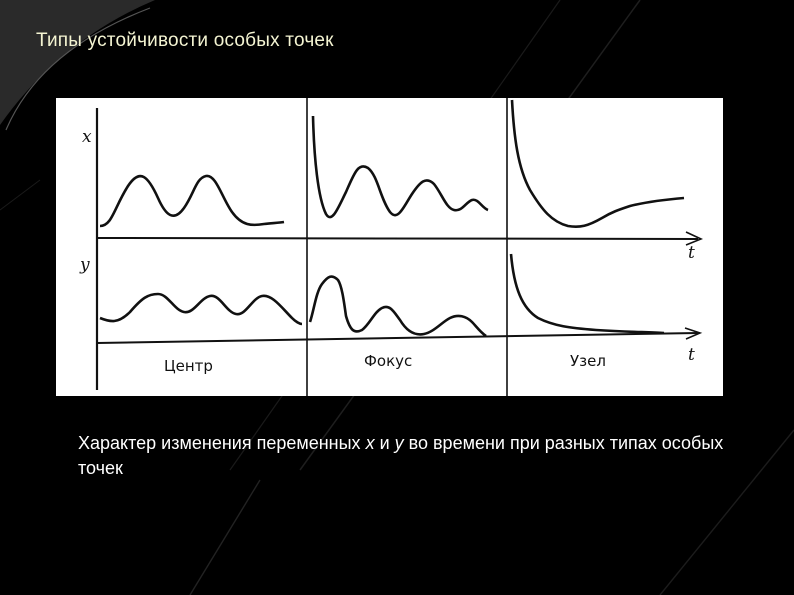 The image size is (794, 595). Describe the element at coordinates (384, 443) in the screenshot. I see `caption-part2: и` at that location.